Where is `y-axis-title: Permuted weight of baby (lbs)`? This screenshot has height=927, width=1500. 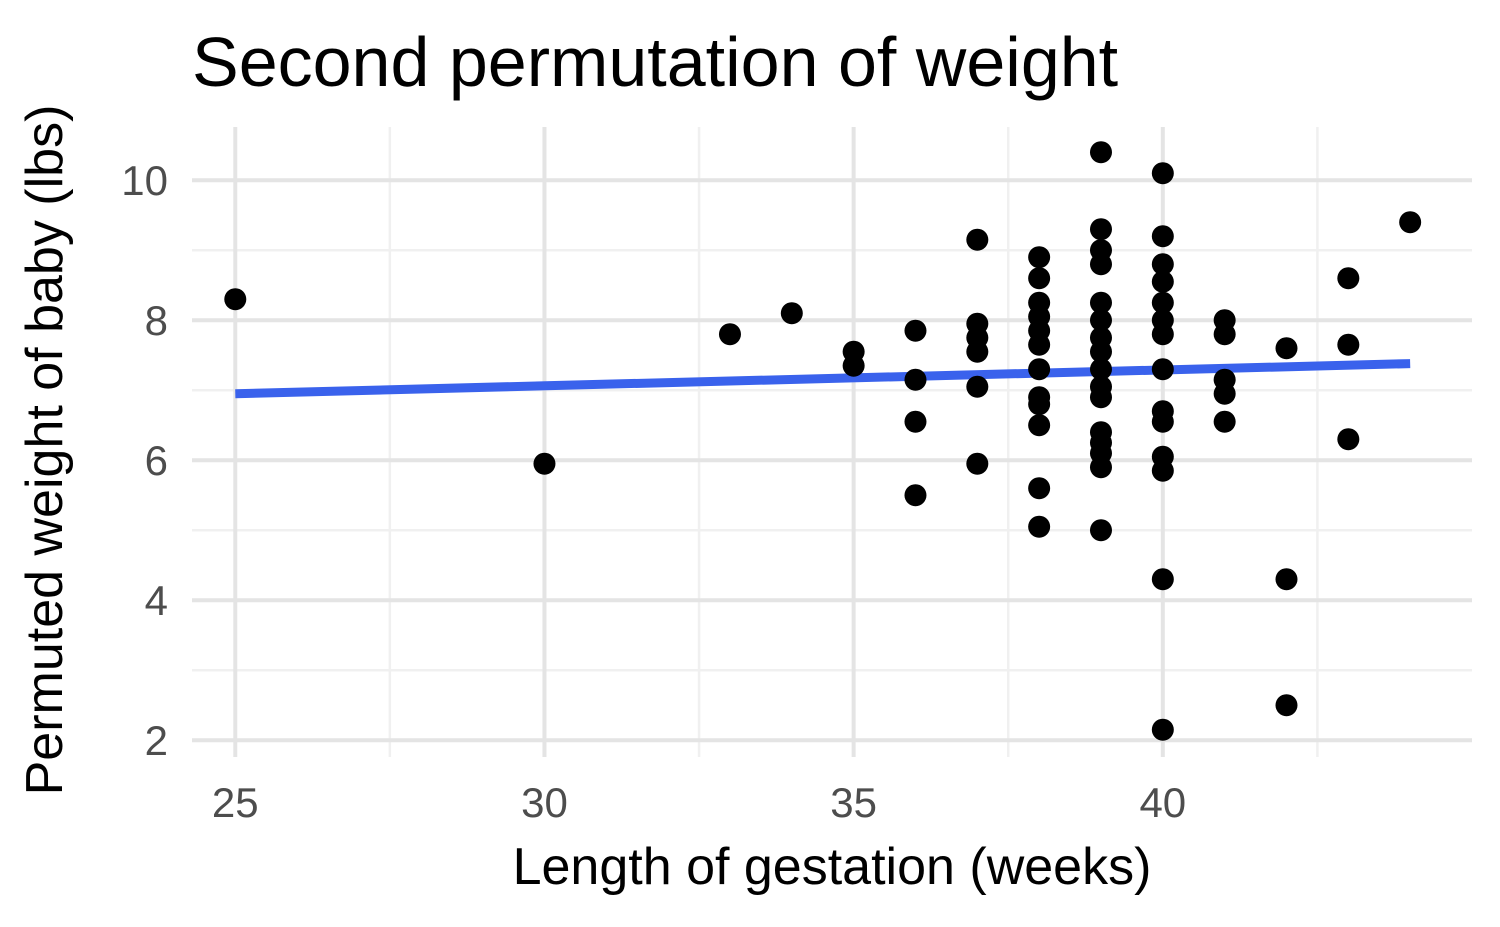 y-axis-title: Permuted weight of baby (lbs) is located at coordinates (45, 450).